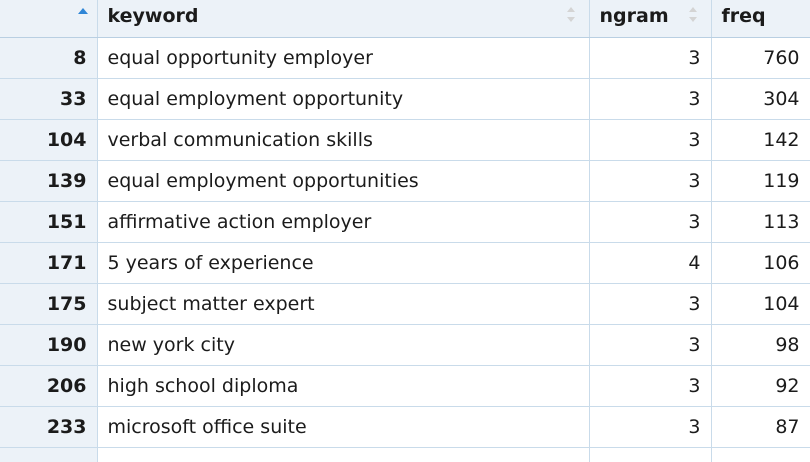 The width and height of the screenshot is (810, 462). What do you see at coordinates (49, 345) in the screenshot?
I see `row-index: 190` at bounding box center [49, 345].